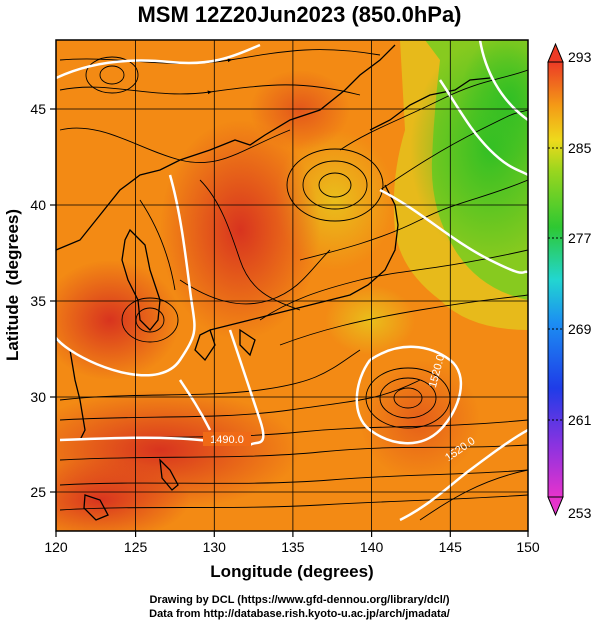 This screenshot has width=599, height=625. I want to click on colorbar-tick-253: 253, so click(580, 513).